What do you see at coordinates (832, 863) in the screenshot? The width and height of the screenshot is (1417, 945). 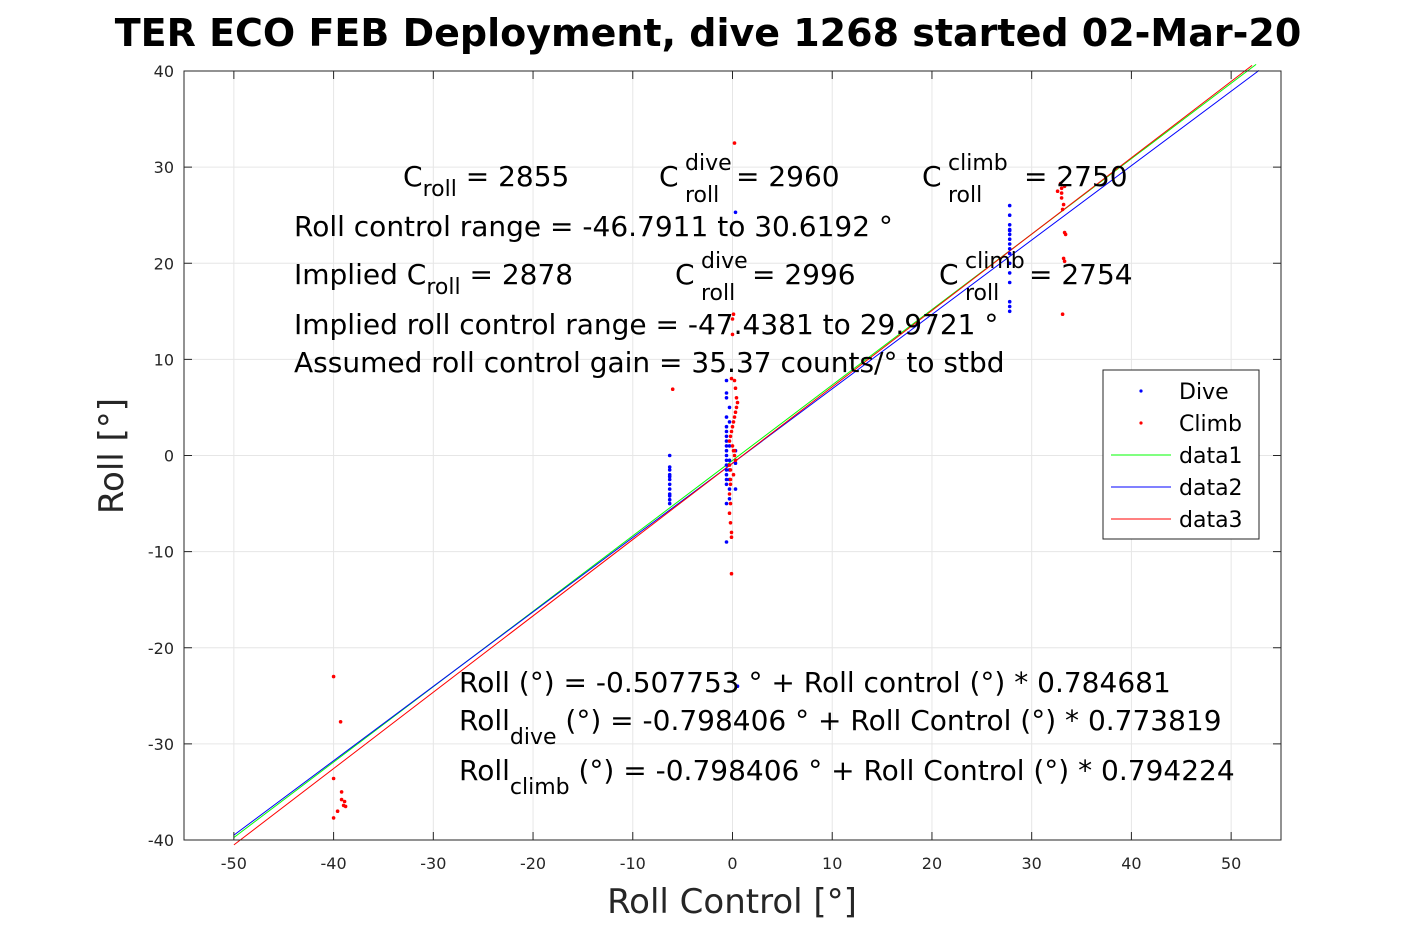 I see `x-tick-label: 10` at bounding box center [832, 863].